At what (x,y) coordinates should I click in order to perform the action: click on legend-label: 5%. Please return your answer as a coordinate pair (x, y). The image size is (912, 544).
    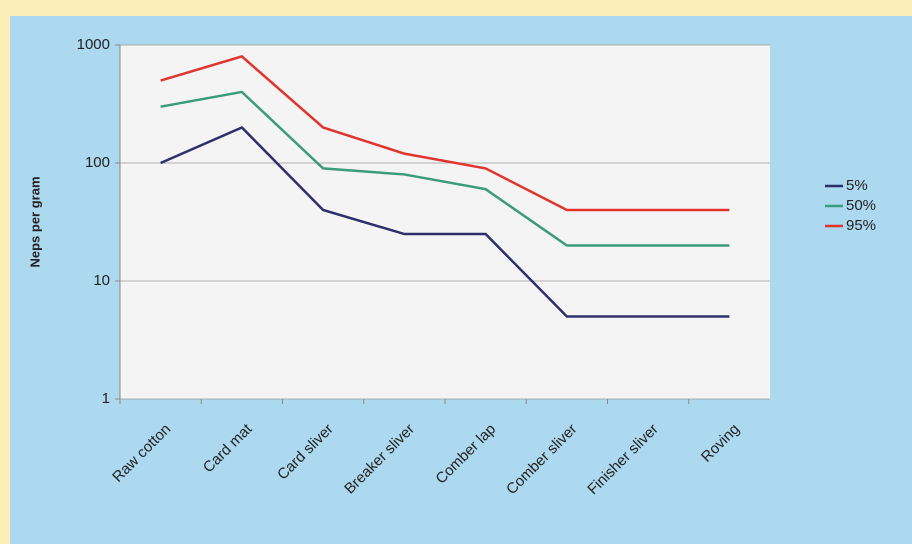
    Looking at the image, I should click on (857, 185).